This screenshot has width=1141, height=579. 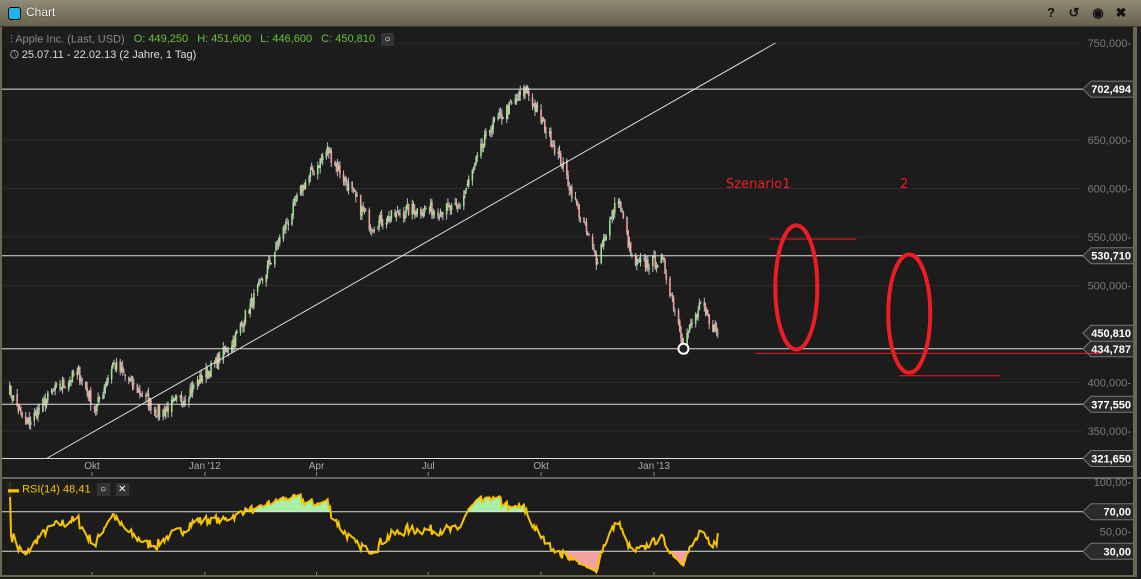 What do you see at coordinates (1121, 12) in the screenshot?
I see `close-icon: ✖` at bounding box center [1121, 12].